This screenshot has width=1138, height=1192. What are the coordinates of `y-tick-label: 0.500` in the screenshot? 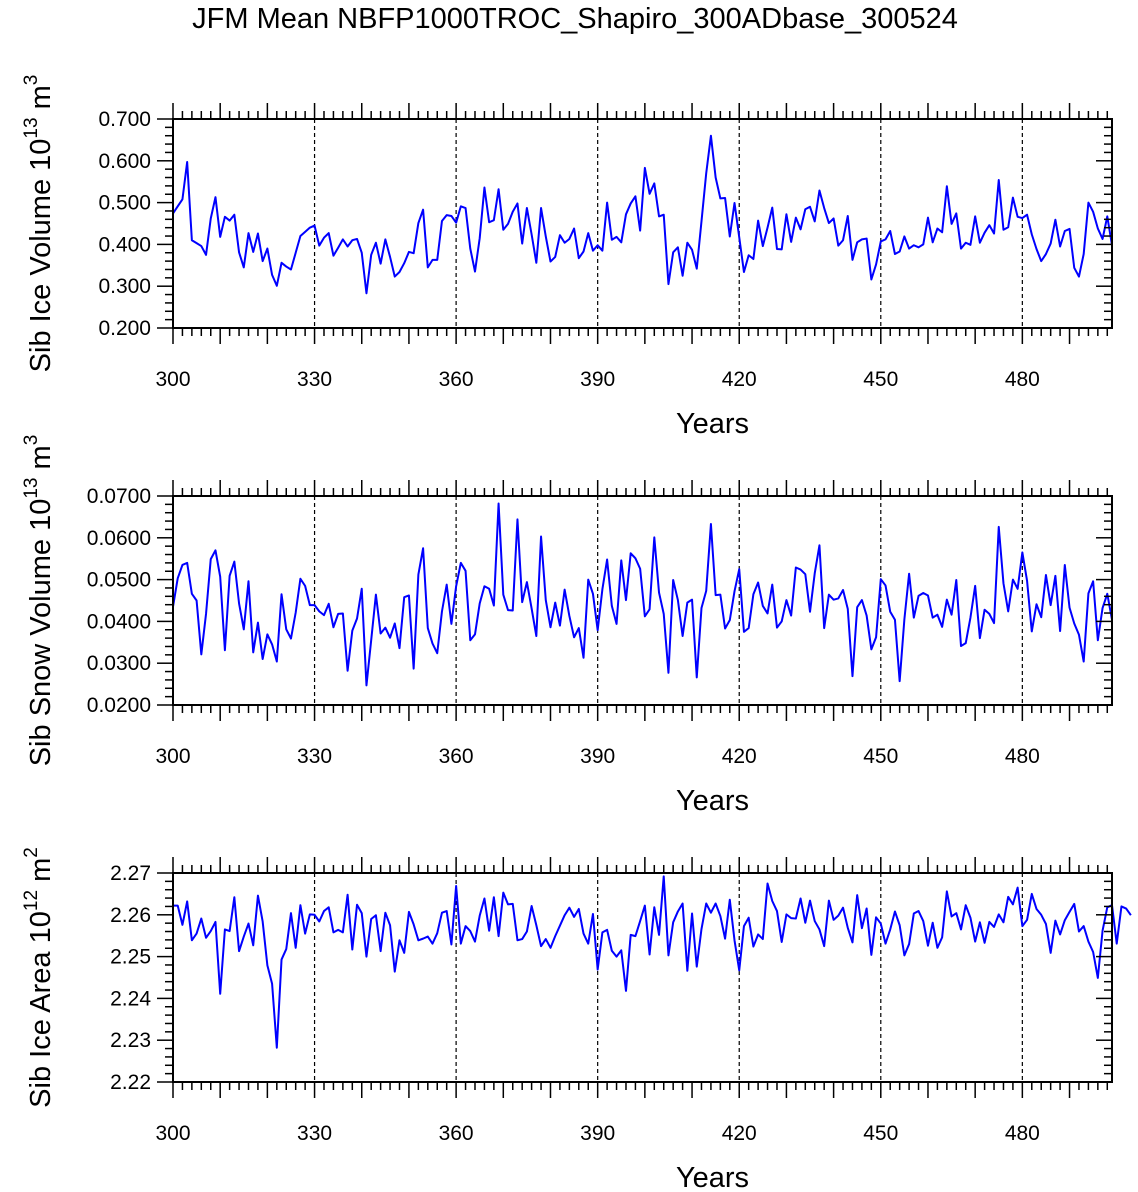 It's located at (124, 203).